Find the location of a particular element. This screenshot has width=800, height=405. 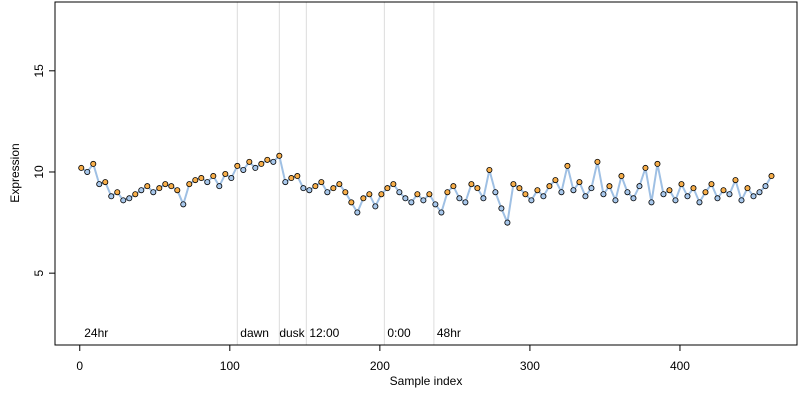

annotation: 0:00 is located at coordinates (399, 333).